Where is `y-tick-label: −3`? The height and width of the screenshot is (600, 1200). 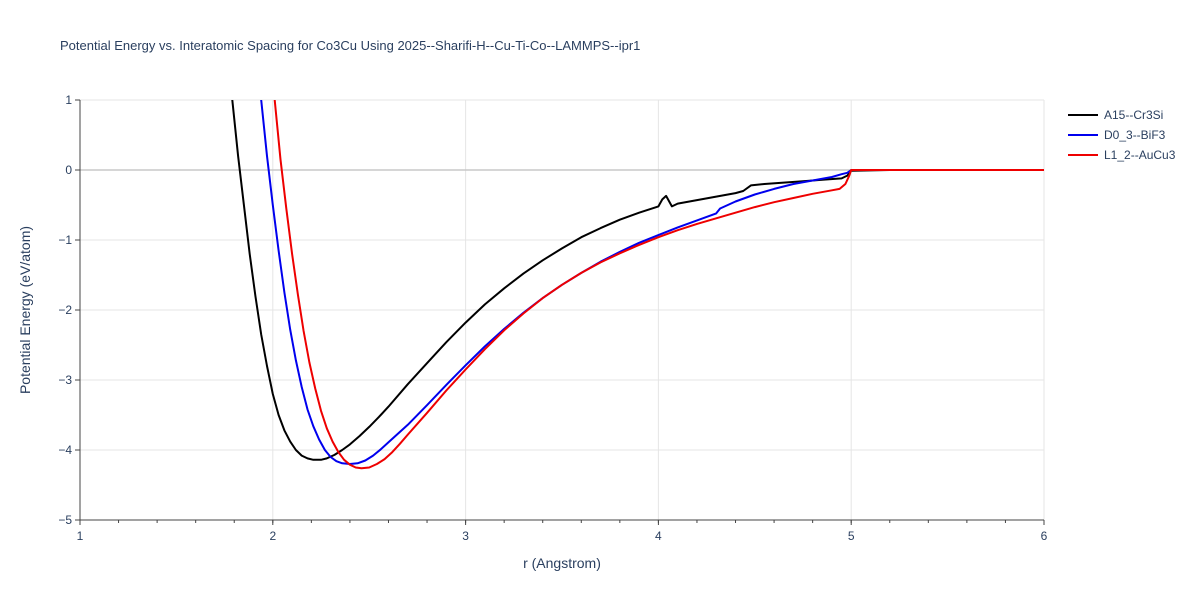
y-tick-label: −3 is located at coordinates (65, 380).